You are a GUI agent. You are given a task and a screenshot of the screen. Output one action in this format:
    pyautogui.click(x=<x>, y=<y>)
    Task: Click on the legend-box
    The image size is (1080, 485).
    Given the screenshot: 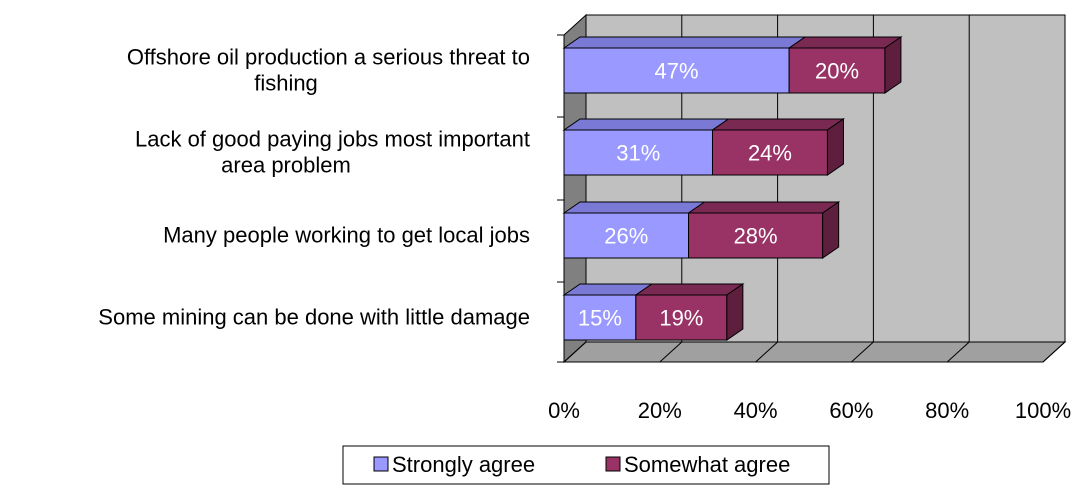 What is the action you would take?
    pyautogui.click(x=586, y=465)
    